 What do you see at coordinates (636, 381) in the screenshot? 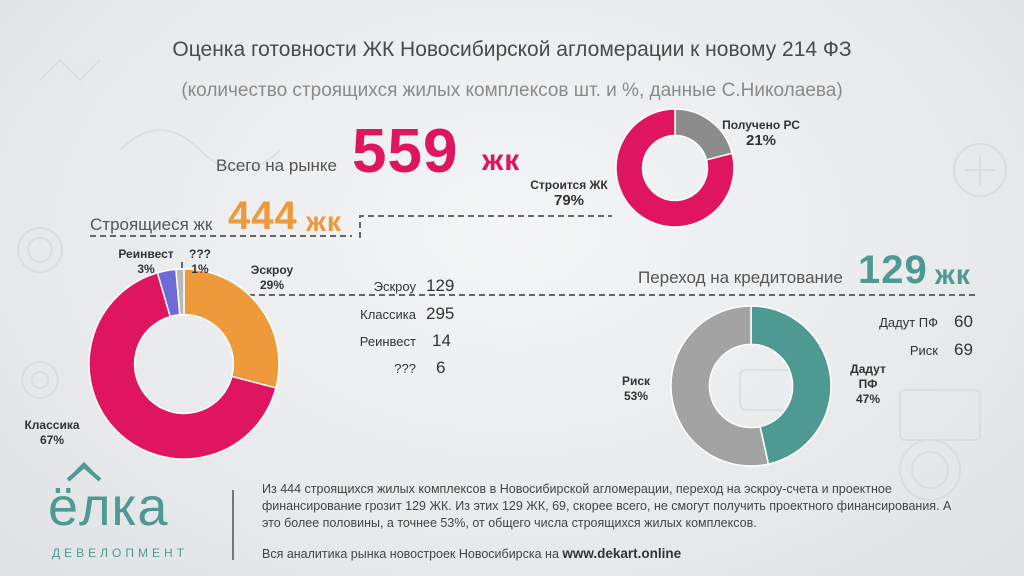
I see `slice-name: Риск` at bounding box center [636, 381].